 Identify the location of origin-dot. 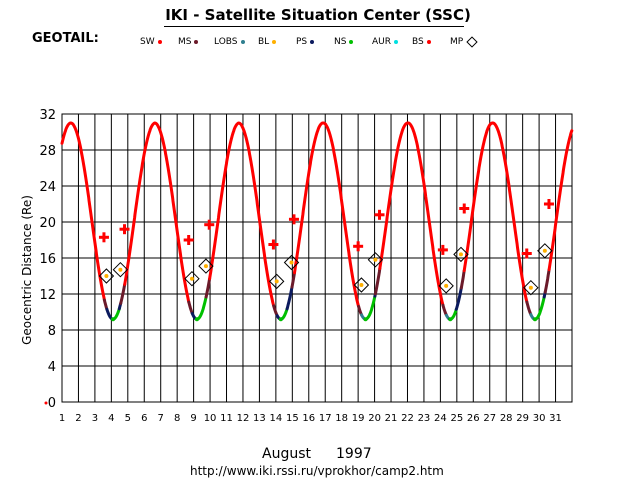
(46, 403).